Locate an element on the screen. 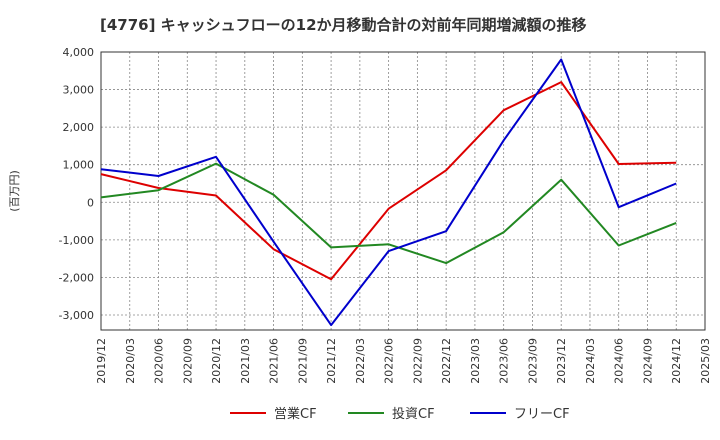 This screenshot has height=440, width=720. x-tick-label: 2020/03 is located at coordinates (130, 361).